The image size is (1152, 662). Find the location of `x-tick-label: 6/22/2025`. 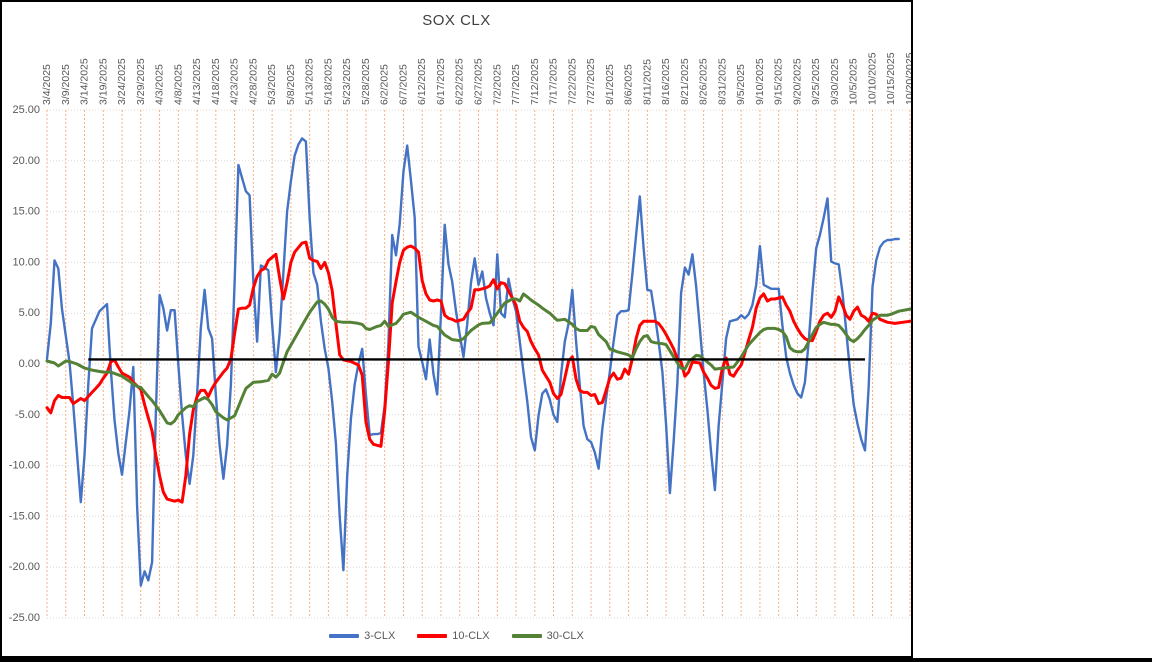

x-tick-label: 6/22/2025 is located at coordinates (460, 81).